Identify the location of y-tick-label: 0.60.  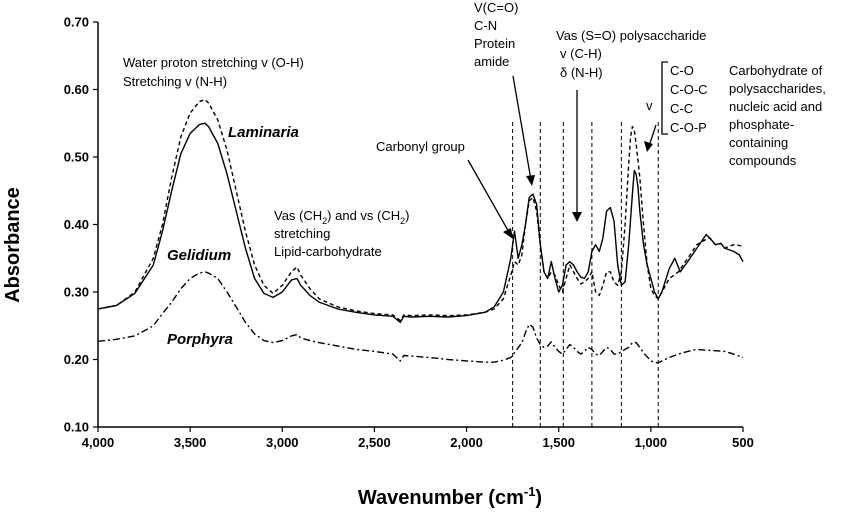
(76, 89).